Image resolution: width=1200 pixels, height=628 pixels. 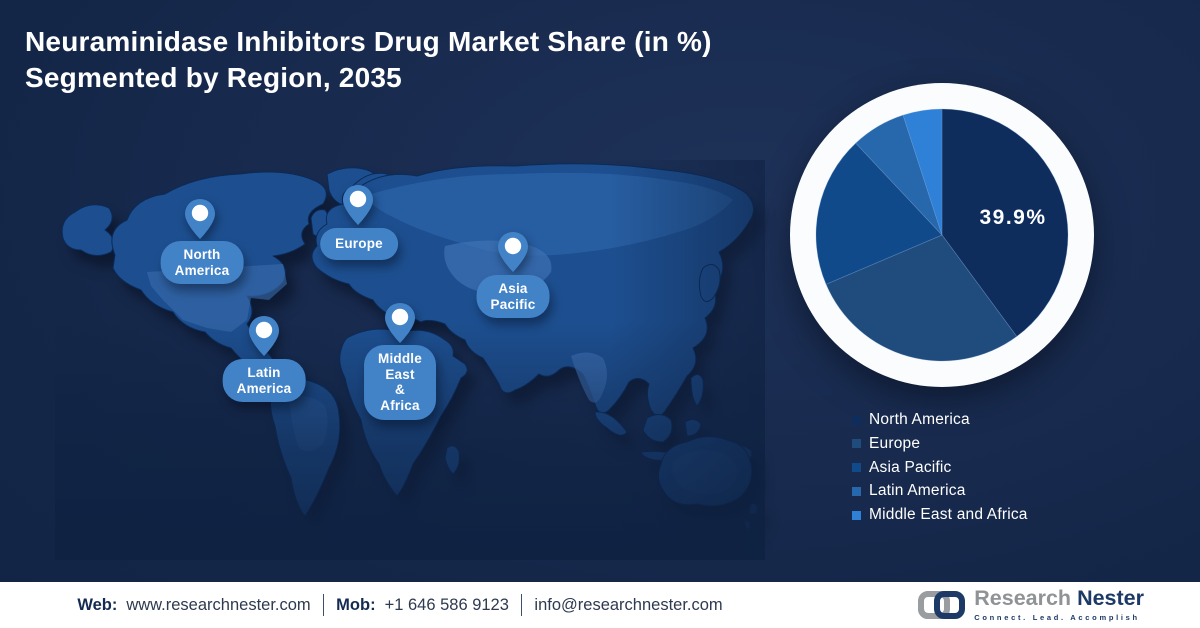 What do you see at coordinates (202, 263) in the screenshot?
I see `map-region-label: North America` at bounding box center [202, 263].